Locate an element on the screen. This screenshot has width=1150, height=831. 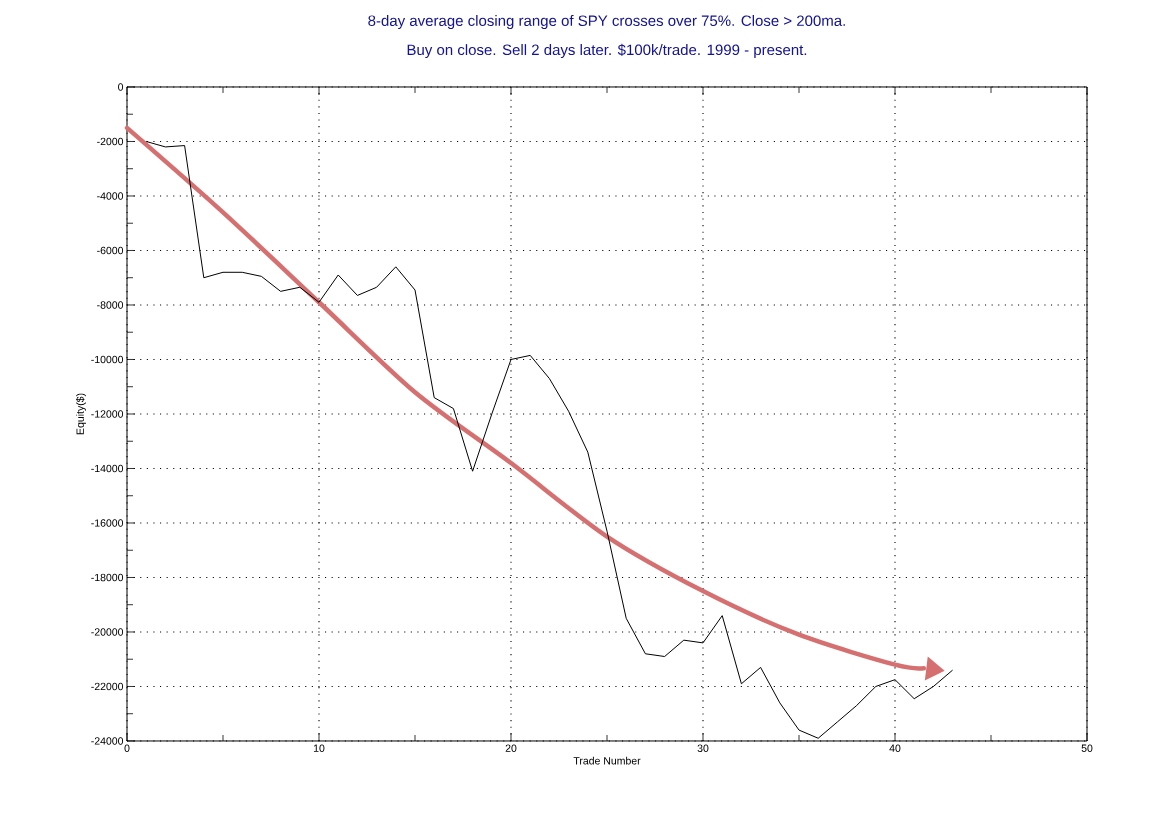
chart-subtitle: Buy on close. Sell 2 days later. $100k/trade. 1999 - present. is located at coordinates (607, 51).